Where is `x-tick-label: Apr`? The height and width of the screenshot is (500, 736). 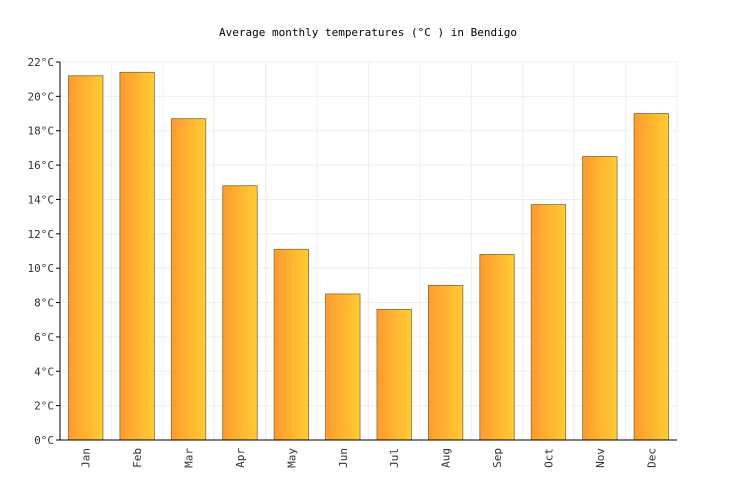 x-tick-label: Apr is located at coordinates (240, 458).